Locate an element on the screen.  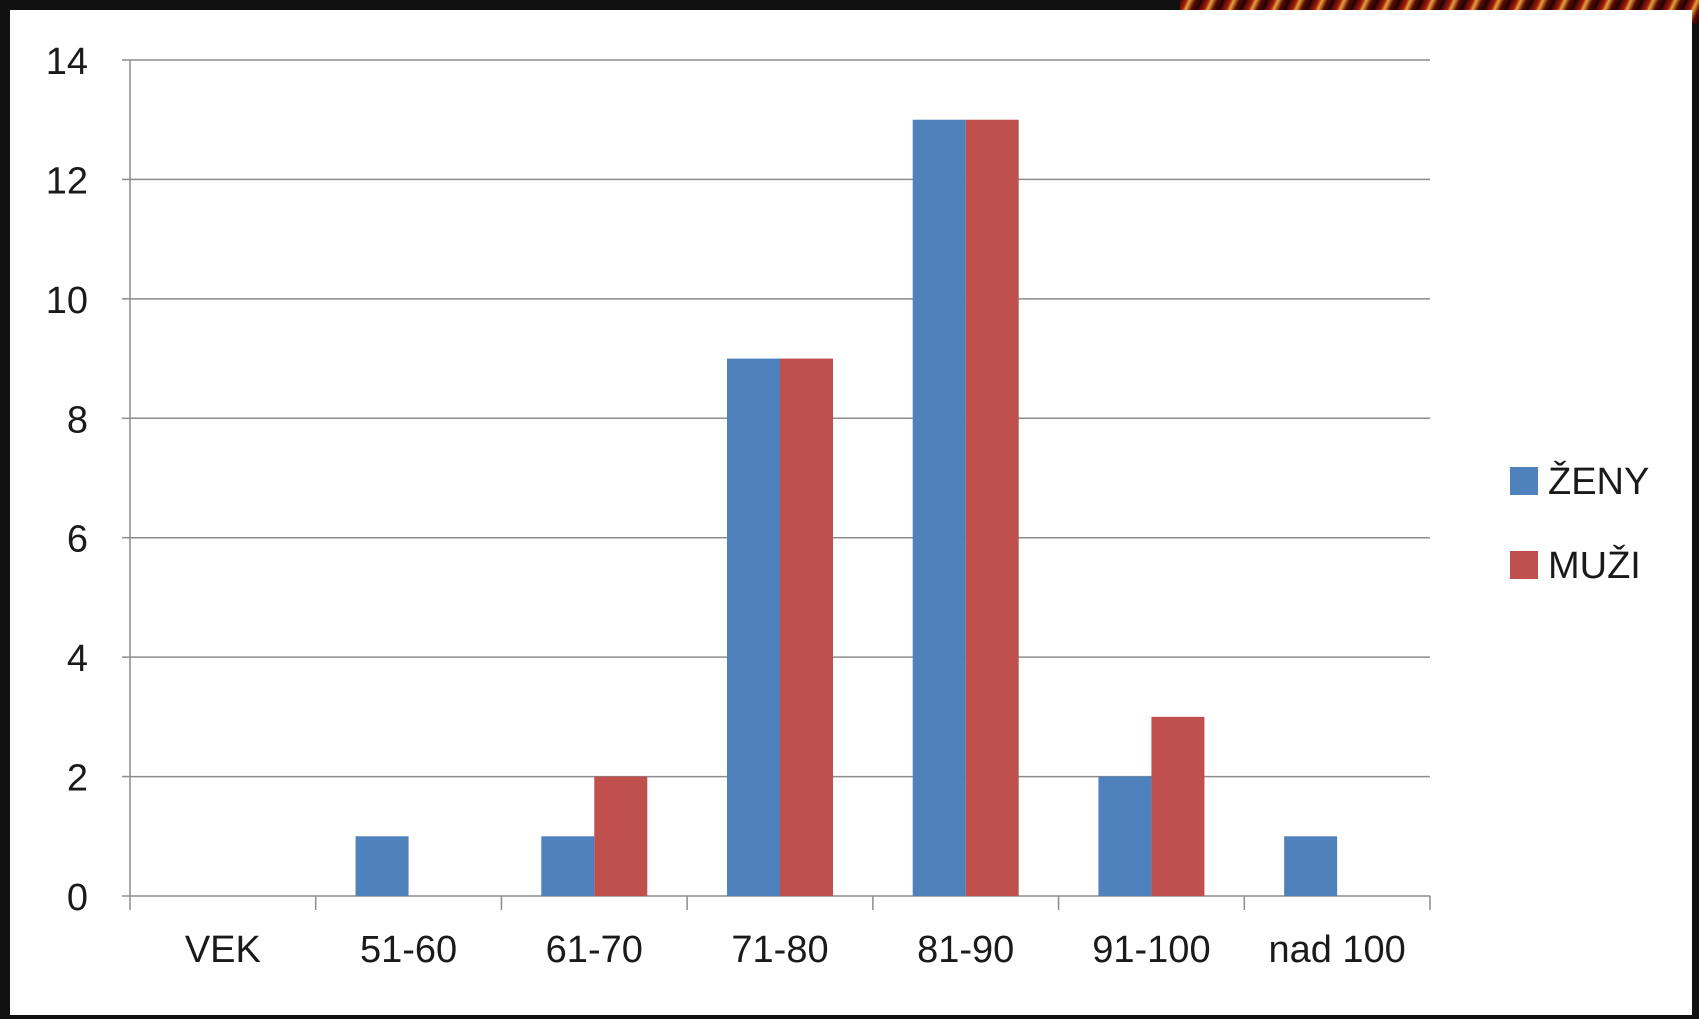
legend-label: ŽENY is located at coordinates (1598, 481).